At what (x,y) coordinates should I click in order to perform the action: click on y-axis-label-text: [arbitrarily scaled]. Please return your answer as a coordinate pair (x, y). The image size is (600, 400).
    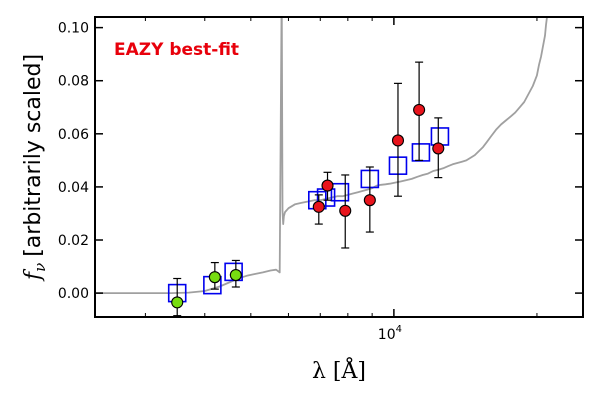
    Looking at the image, I should click on (33, 155).